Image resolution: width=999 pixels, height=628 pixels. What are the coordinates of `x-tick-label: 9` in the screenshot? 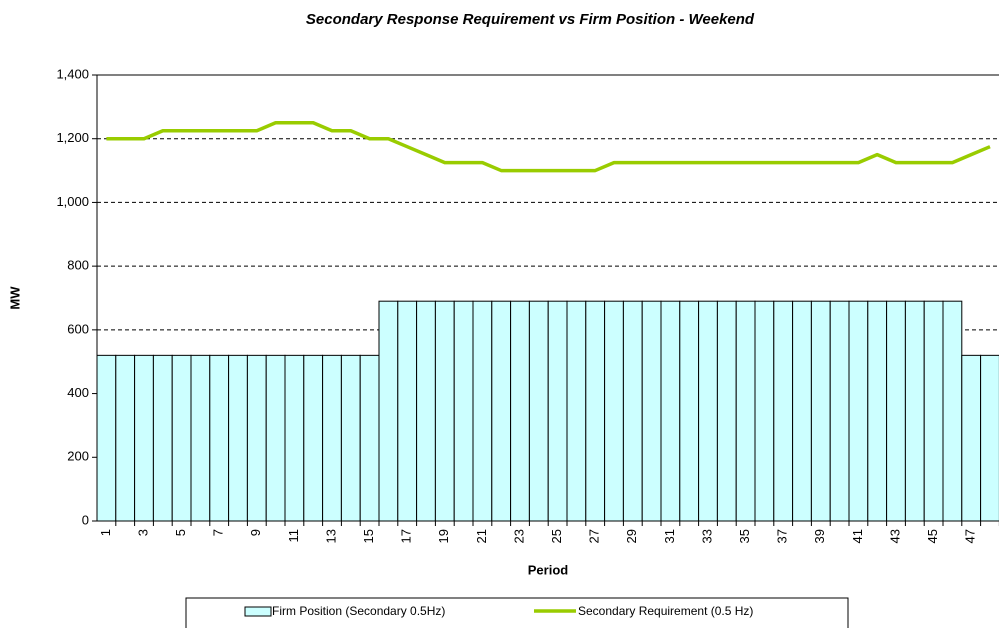 It's located at (255, 532).